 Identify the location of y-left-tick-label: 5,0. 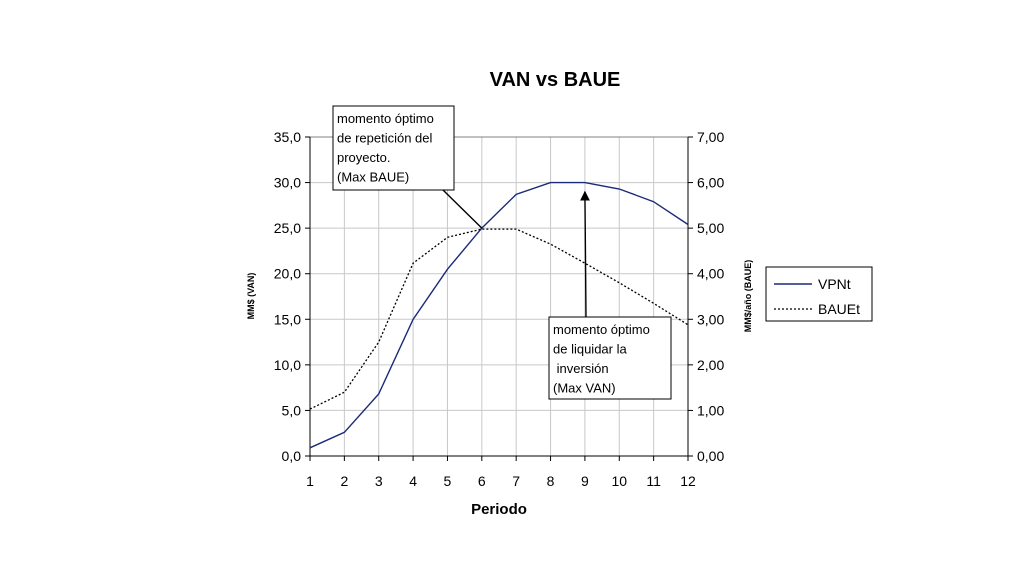
(292, 410).